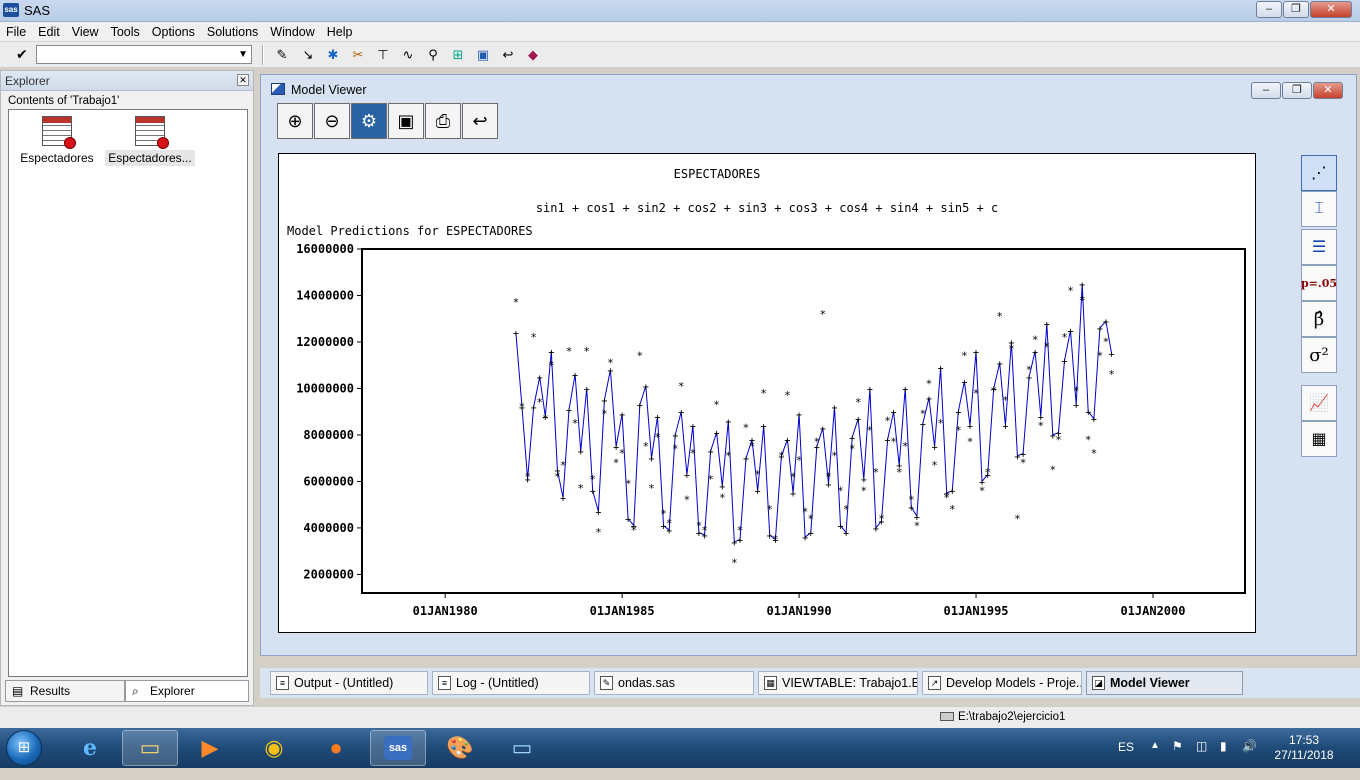  I want to click on network-icon: ◫, so click(1202, 746).